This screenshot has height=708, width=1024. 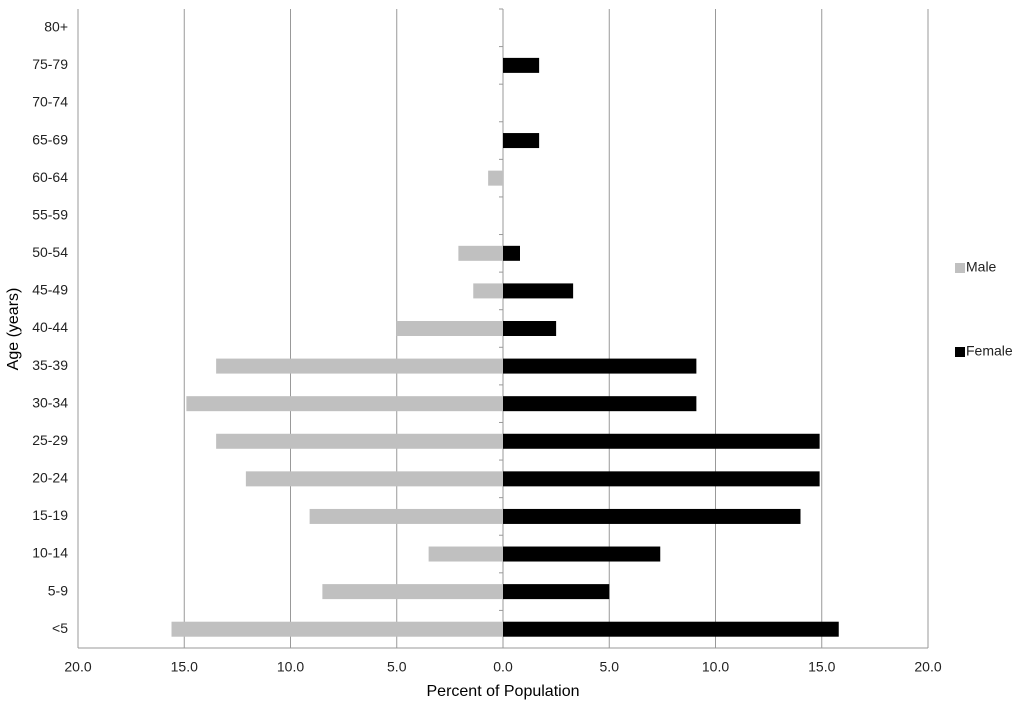 What do you see at coordinates (50, 553) in the screenshot?
I see `y-tick-label: 10-14` at bounding box center [50, 553].